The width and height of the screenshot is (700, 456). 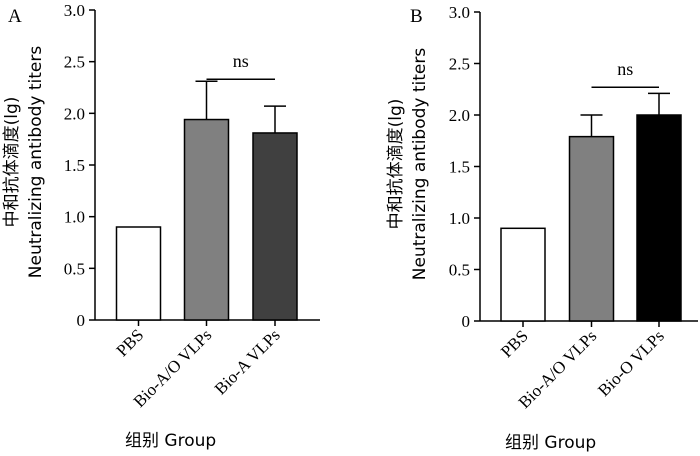 What do you see at coordinates (514, 343) in the screenshot?
I see `panel-b-category-label-0: PBS` at bounding box center [514, 343].